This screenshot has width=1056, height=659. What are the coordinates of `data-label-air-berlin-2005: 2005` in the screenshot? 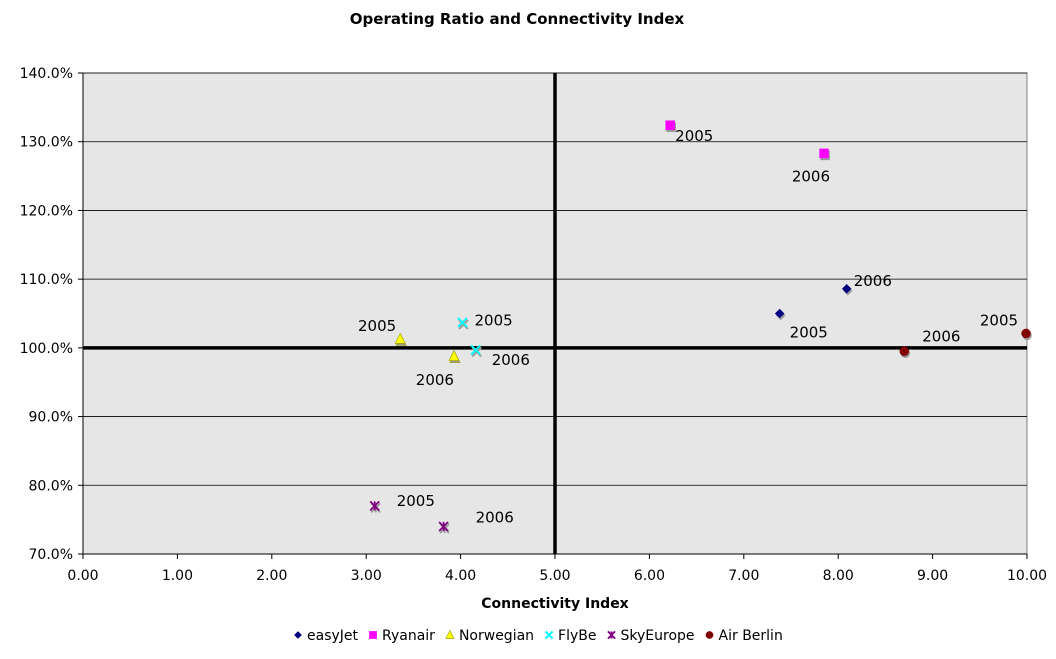 It's located at (999, 320).